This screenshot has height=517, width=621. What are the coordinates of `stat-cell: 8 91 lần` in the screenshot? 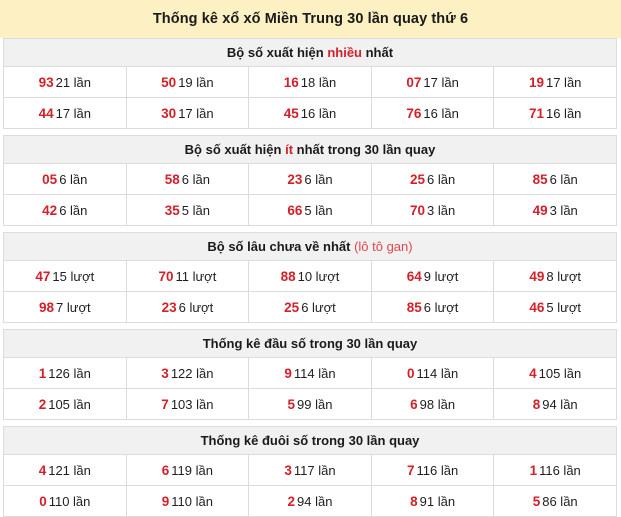 It's located at (432, 501).